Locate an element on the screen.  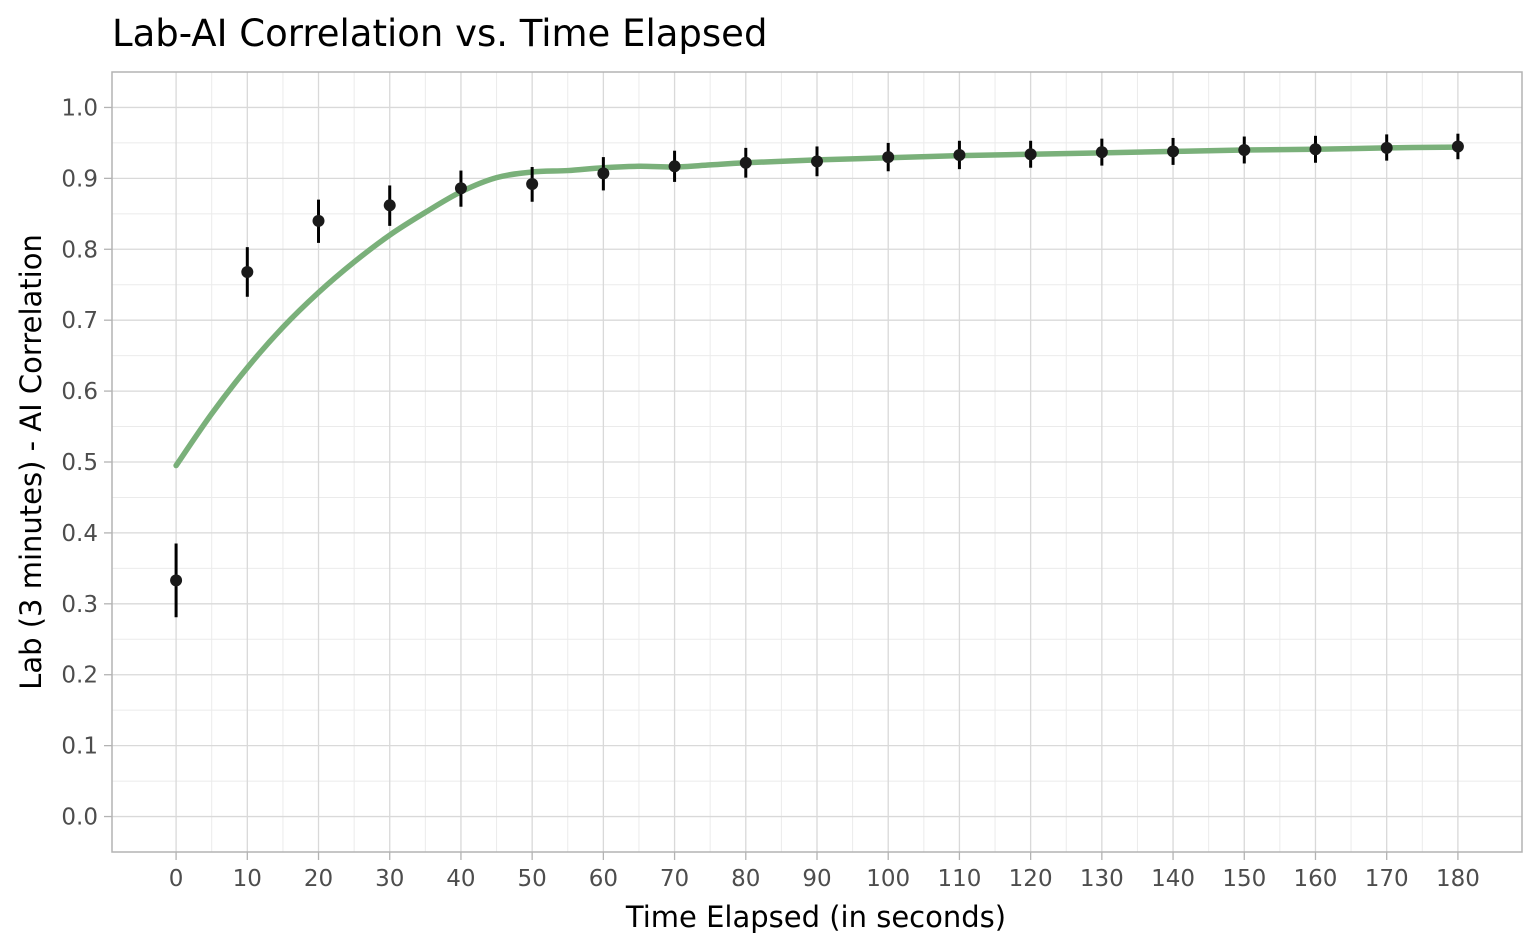
x-tick-label: 0 is located at coordinates (176, 879).